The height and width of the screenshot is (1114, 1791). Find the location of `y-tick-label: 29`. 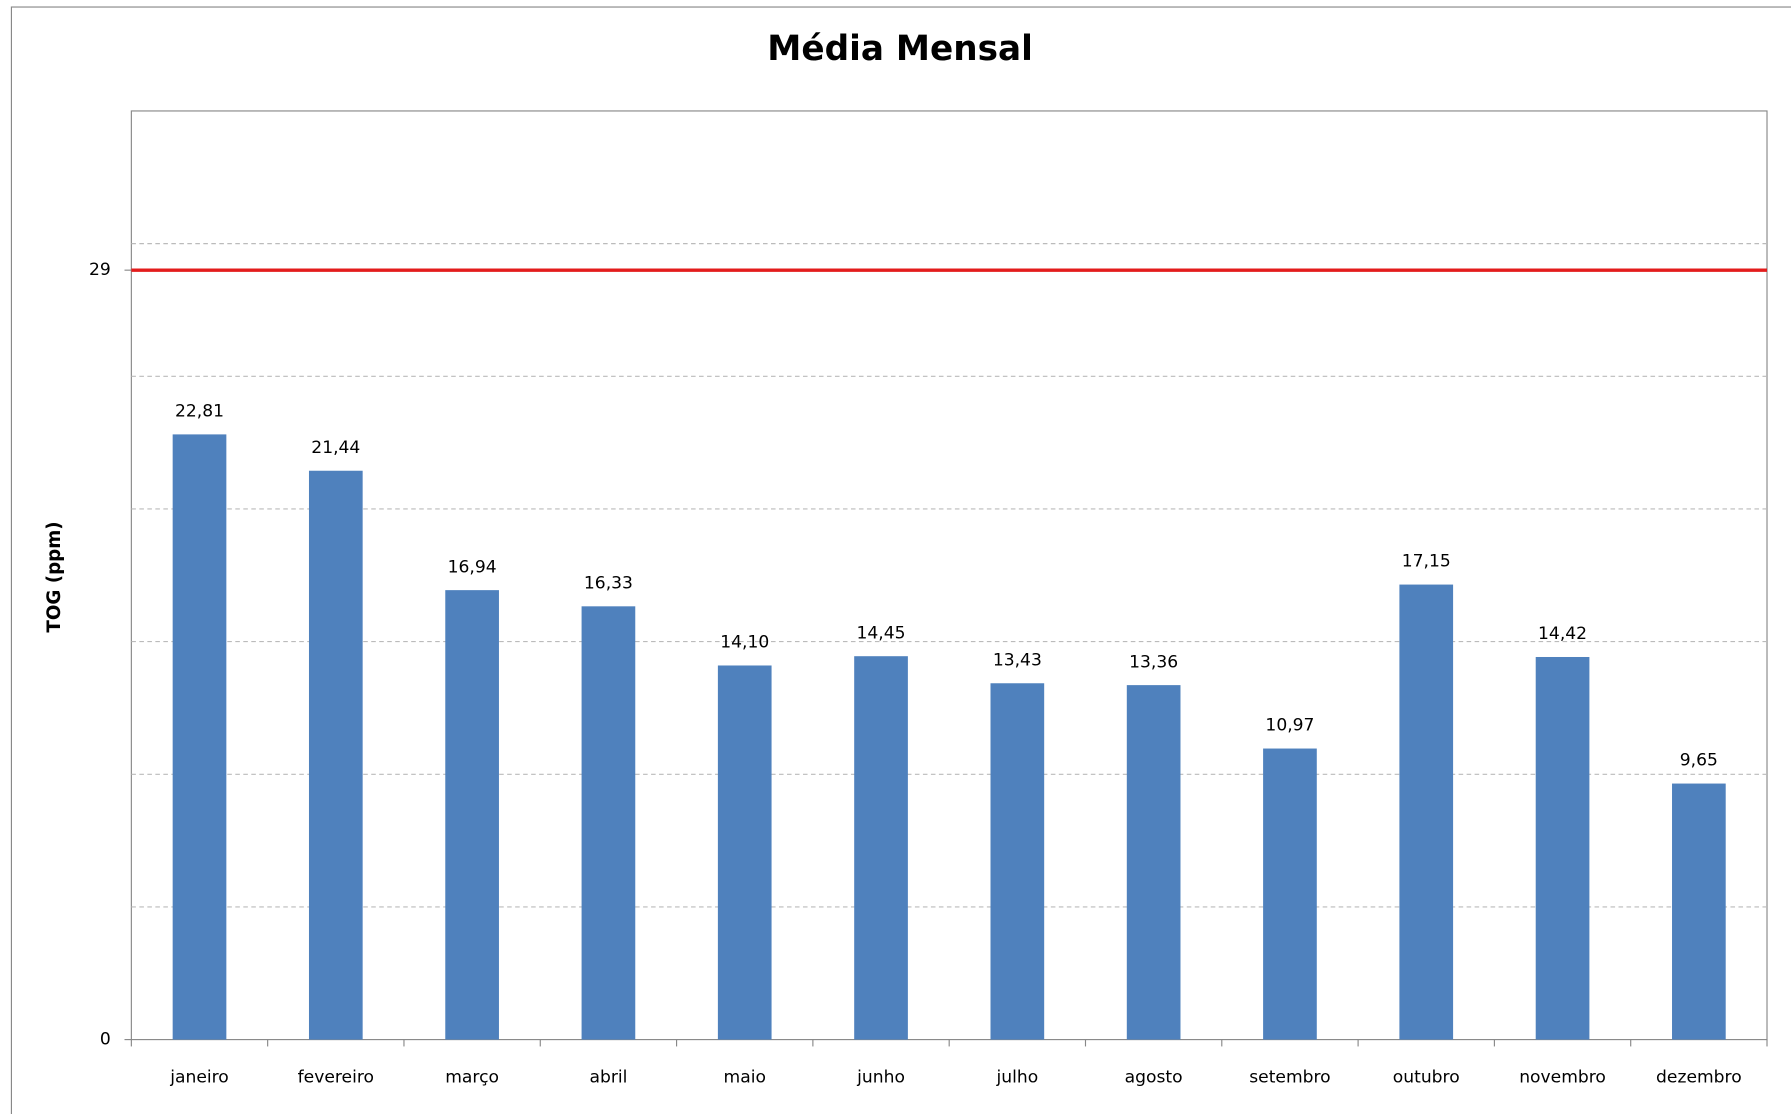

y-tick-label: 29 is located at coordinates (100, 270).